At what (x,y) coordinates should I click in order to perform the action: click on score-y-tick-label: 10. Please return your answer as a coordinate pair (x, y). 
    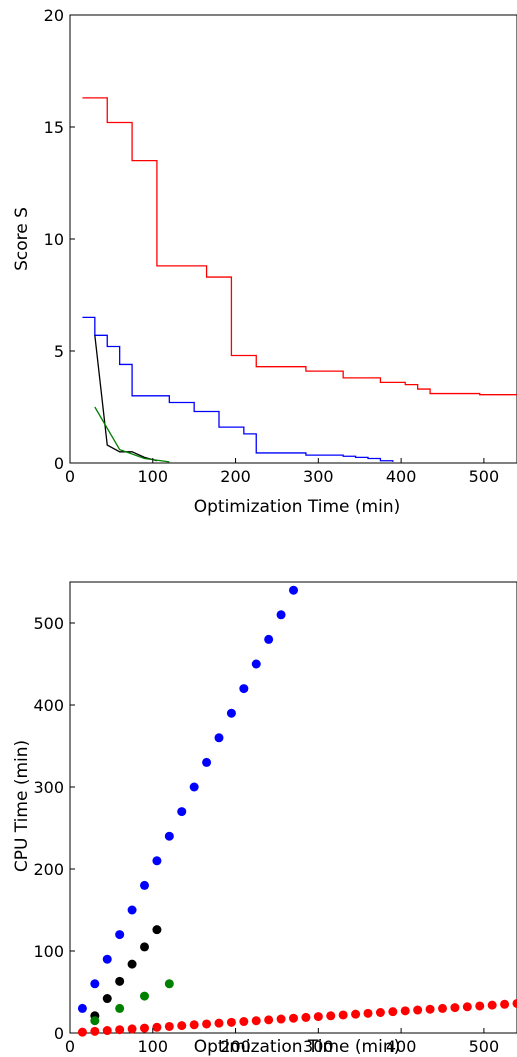
    Looking at the image, I should click on (54, 239).